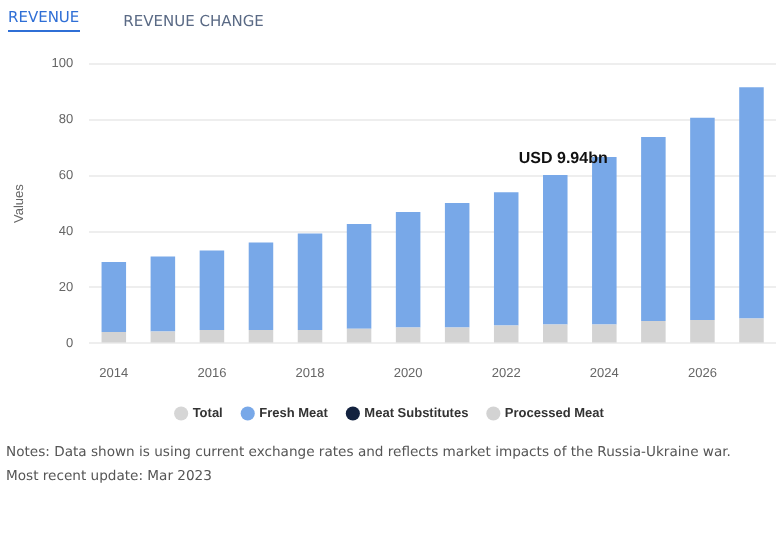 Image resolution: width=784 pixels, height=544 pixels. What do you see at coordinates (563, 158) in the screenshot?
I see `annotation: USD 9.94bn` at bounding box center [563, 158].